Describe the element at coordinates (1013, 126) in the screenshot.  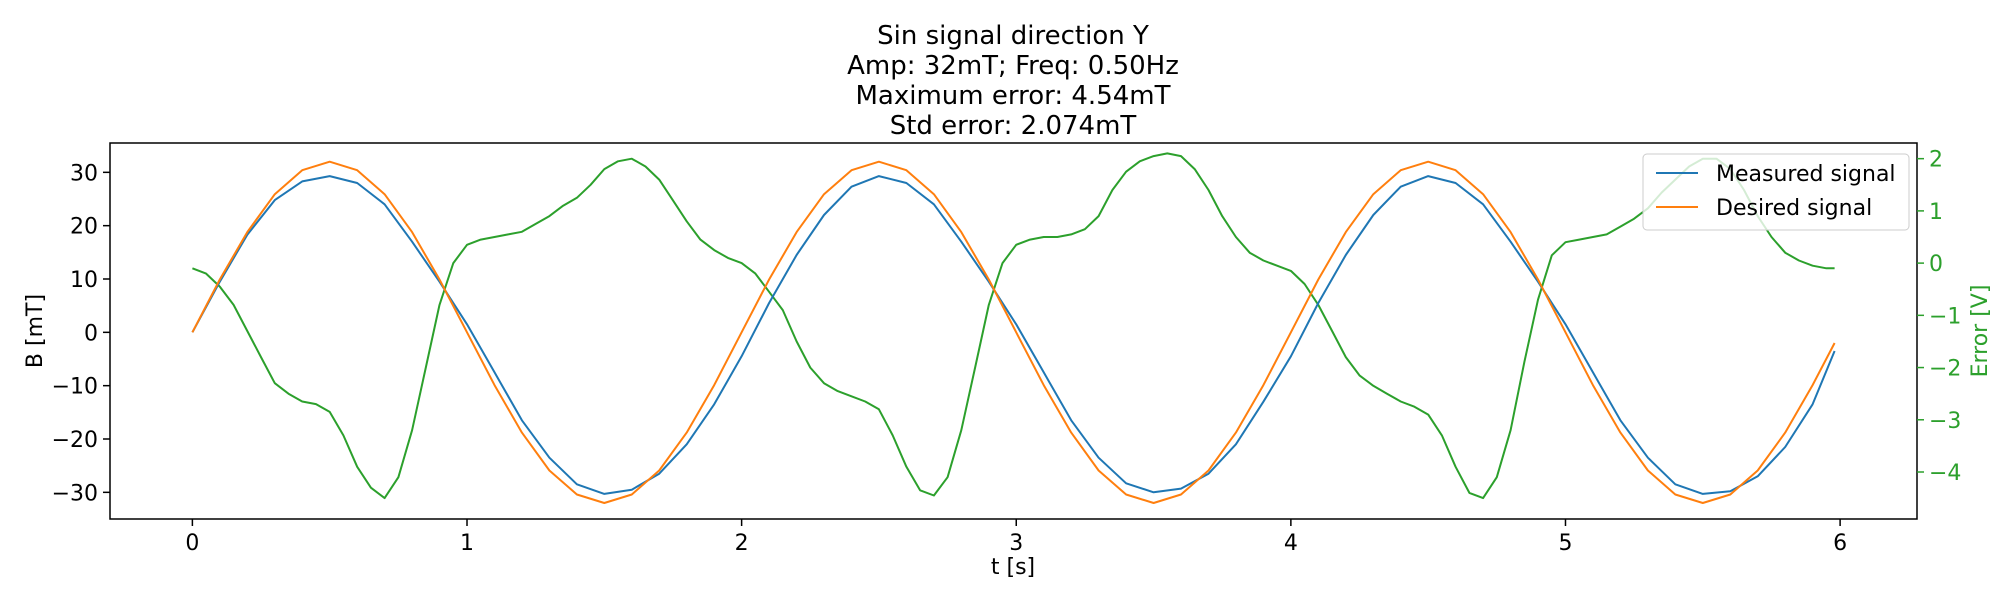
I see `title-line-4: Std error: 2.074mT` at that location.